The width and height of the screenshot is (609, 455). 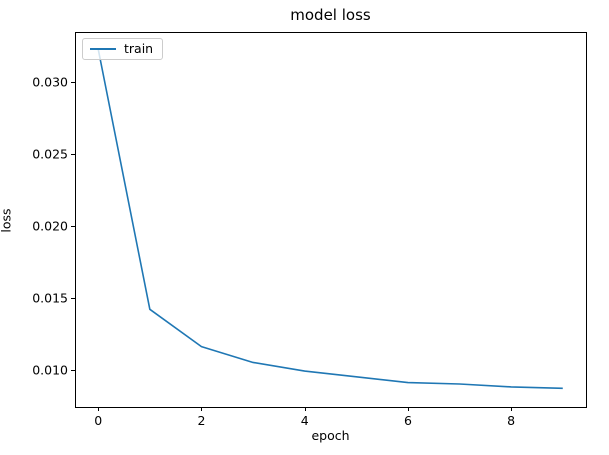 What do you see at coordinates (50, 298) in the screenshot?
I see `y-tick-label: 0.015` at bounding box center [50, 298].